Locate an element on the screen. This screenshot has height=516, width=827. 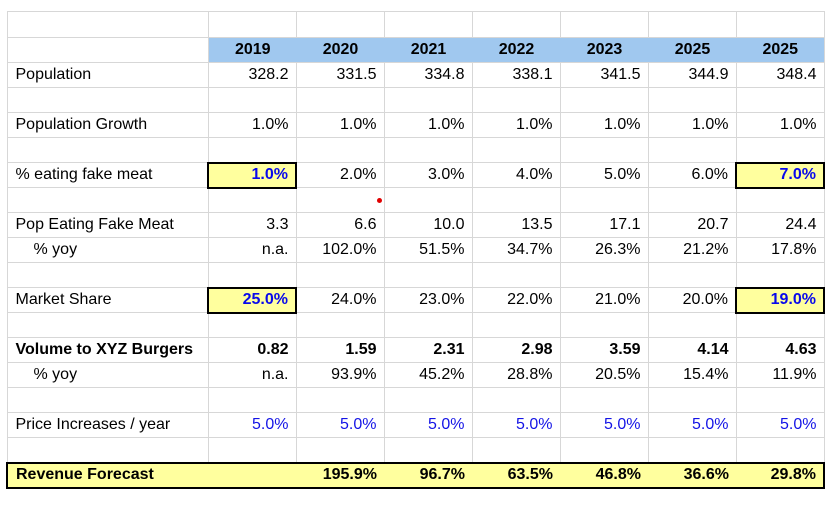
value-cell: 3.3 is located at coordinates (252, 225).